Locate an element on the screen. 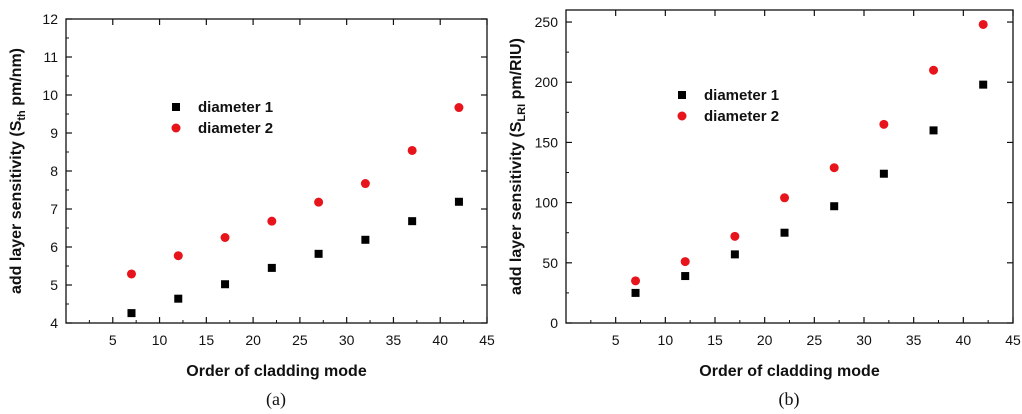 The width and height of the screenshot is (1022, 414). y-axis-title: add layer sensitivity (Sth pm/nm) is located at coordinates (18, 171).